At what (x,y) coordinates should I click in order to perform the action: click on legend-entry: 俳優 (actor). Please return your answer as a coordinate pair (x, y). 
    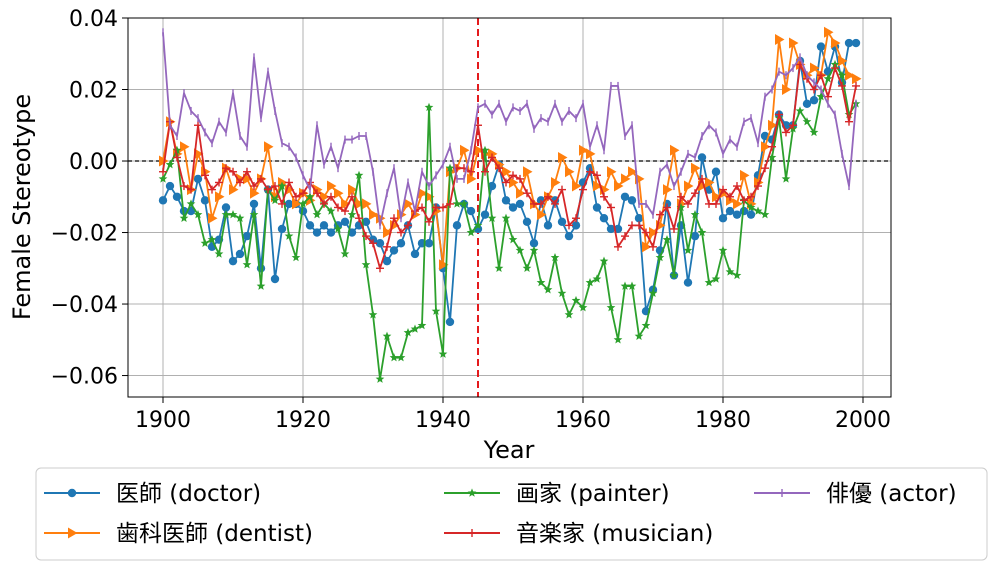
    Looking at the image, I should click on (855, 494).